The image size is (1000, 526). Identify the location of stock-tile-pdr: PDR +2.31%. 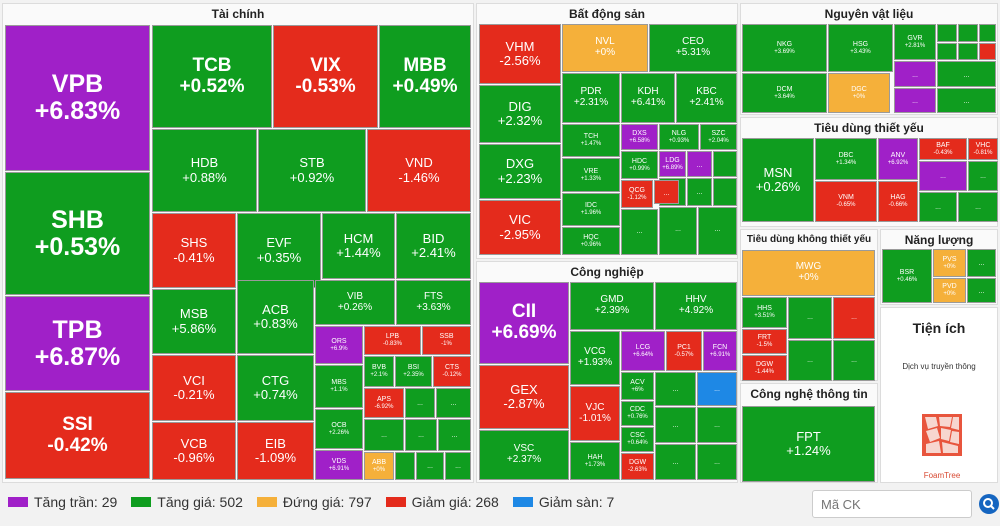
(591, 98).